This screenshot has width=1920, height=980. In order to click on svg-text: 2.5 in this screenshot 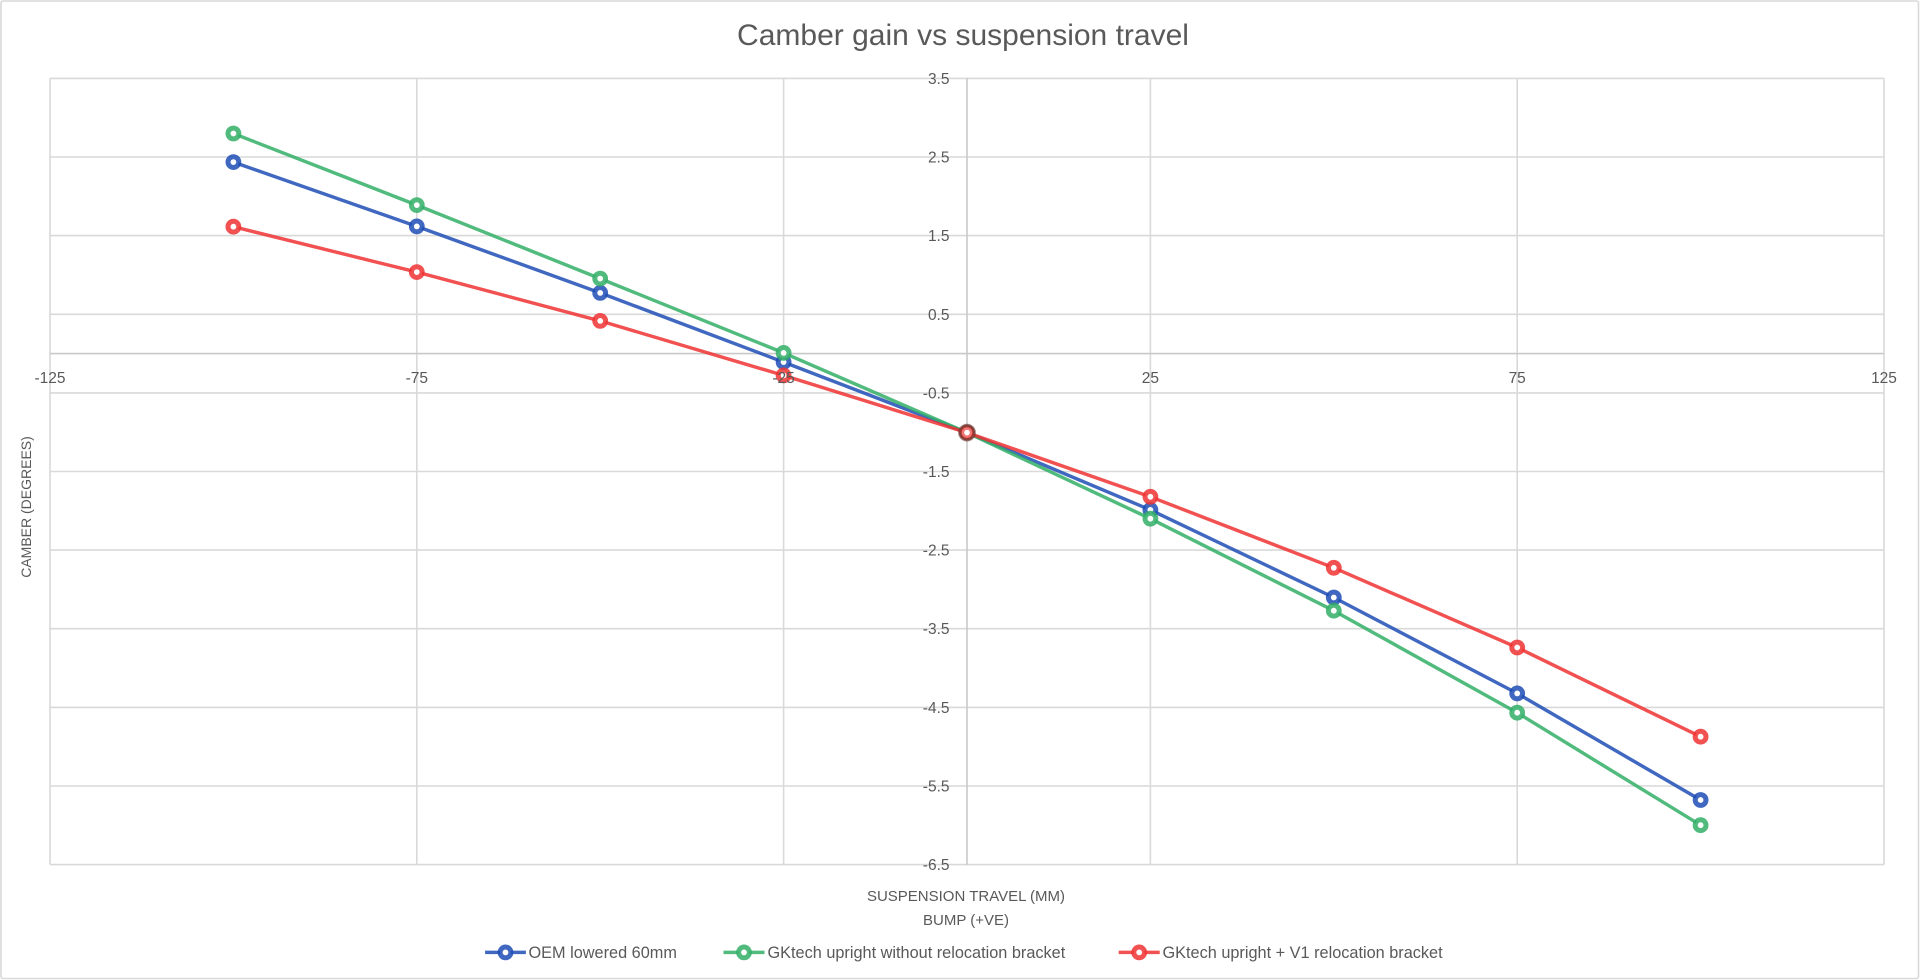, I will do `click(939, 158)`.